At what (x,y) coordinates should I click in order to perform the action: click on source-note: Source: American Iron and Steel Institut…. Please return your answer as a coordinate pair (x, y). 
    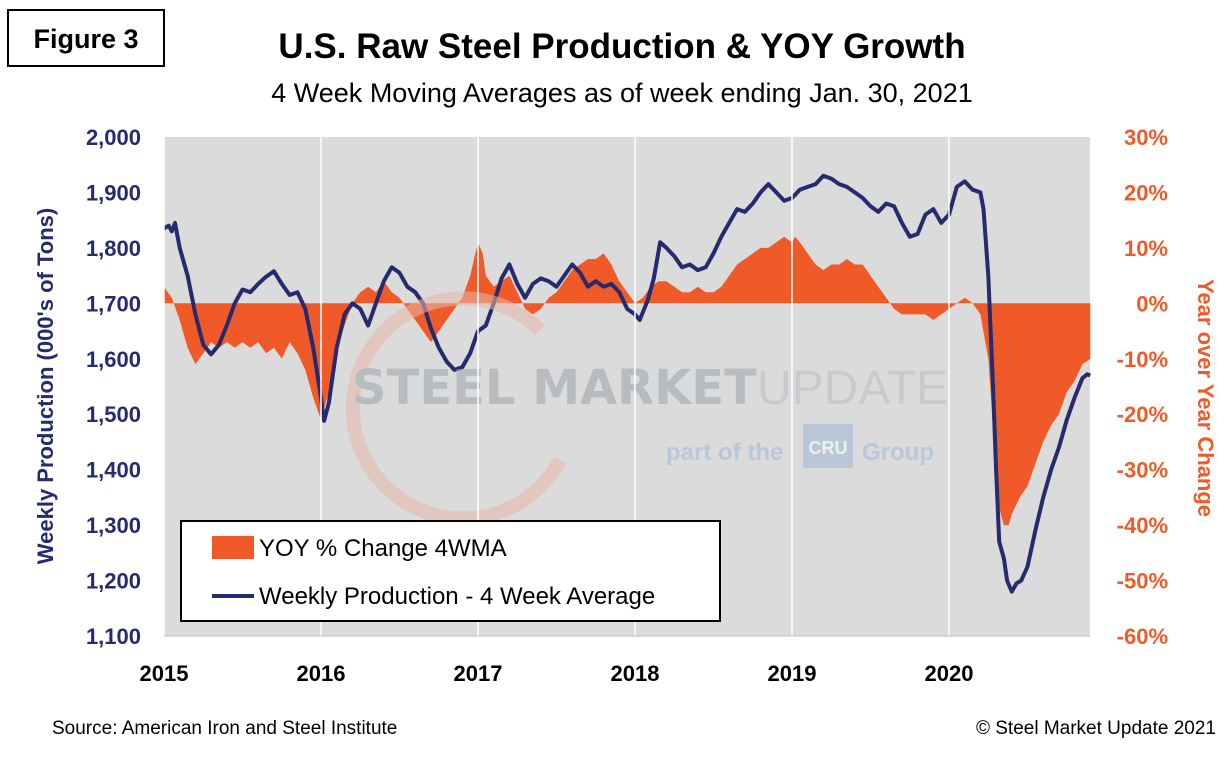
    Looking at the image, I should click on (224, 728).